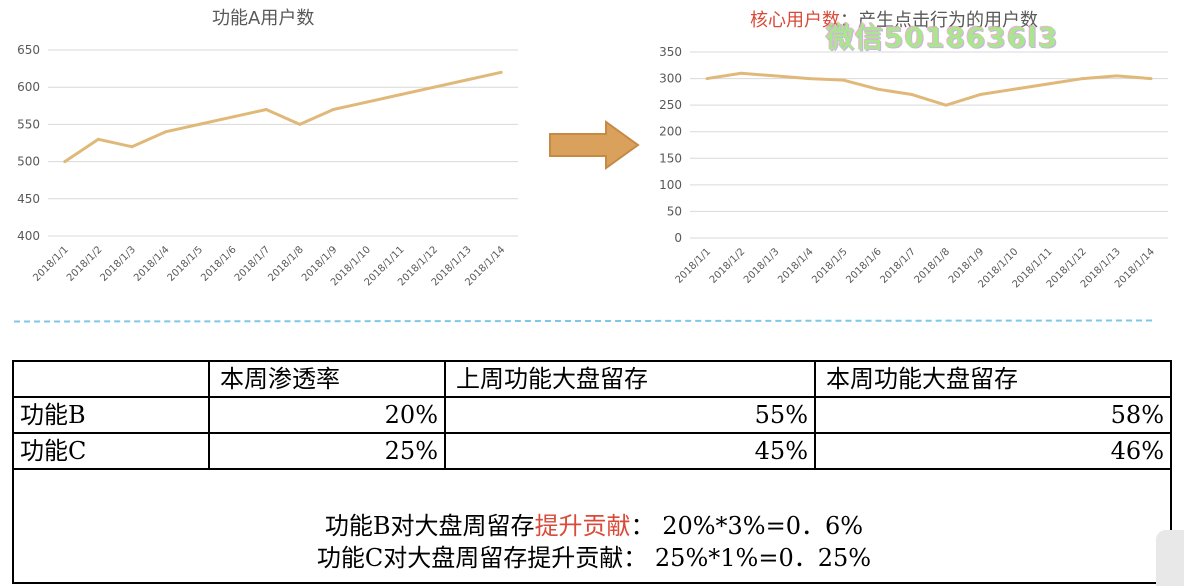  What do you see at coordinates (594, 558) in the screenshot?
I see `summary-line-c: 功能C对大盘周留存提升贡献： 25%*1%=0．25%` at bounding box center [594, 558].